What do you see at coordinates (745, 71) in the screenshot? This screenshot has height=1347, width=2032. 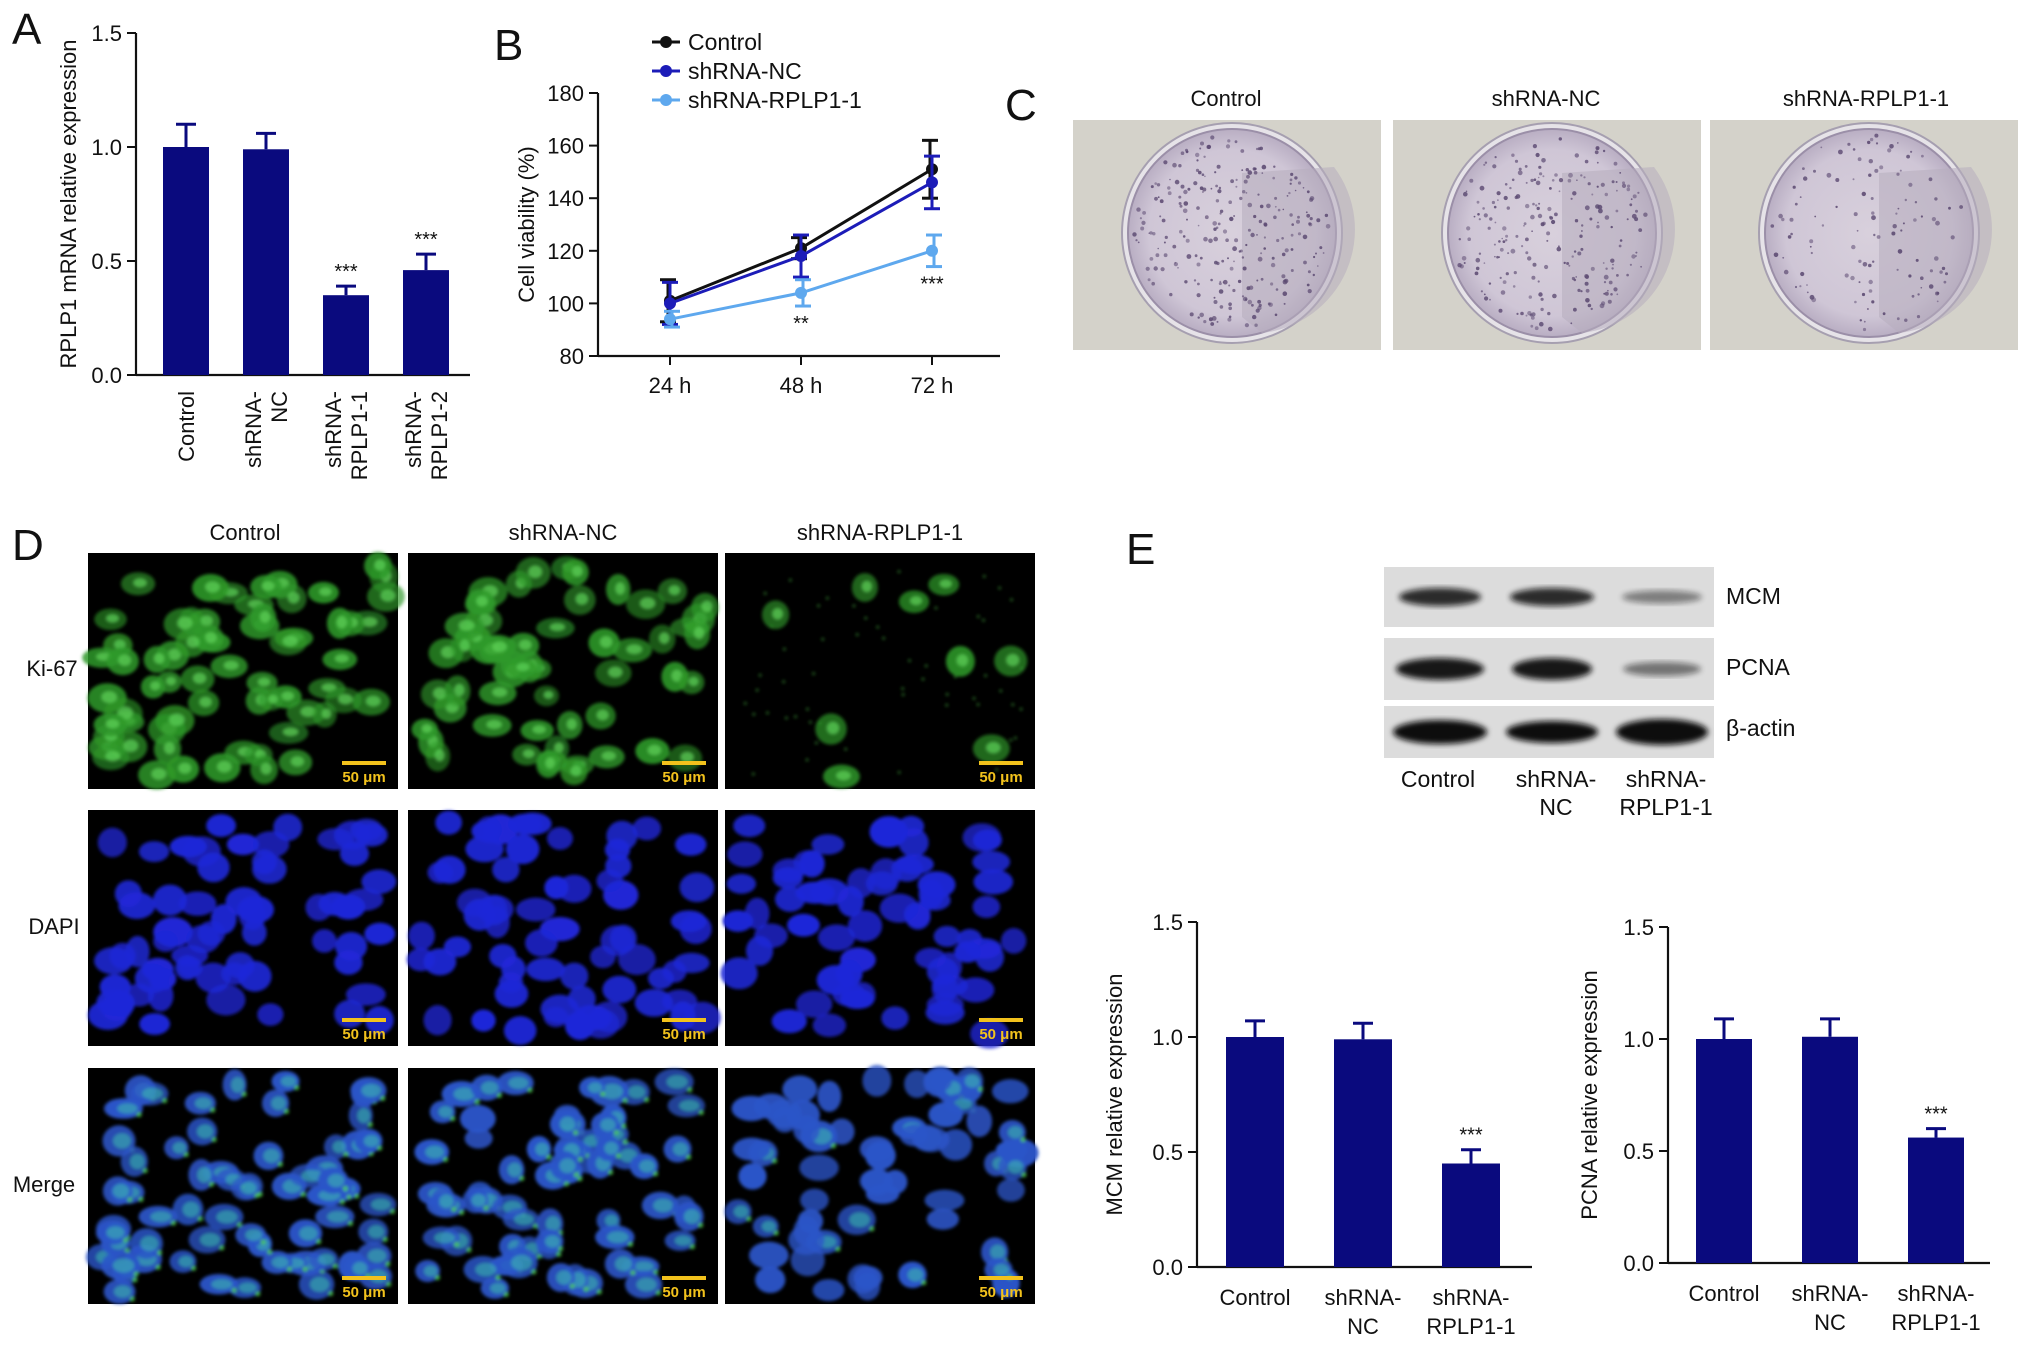 I see `legend-label: shRNA-NC` at bounding box center [745, 71].